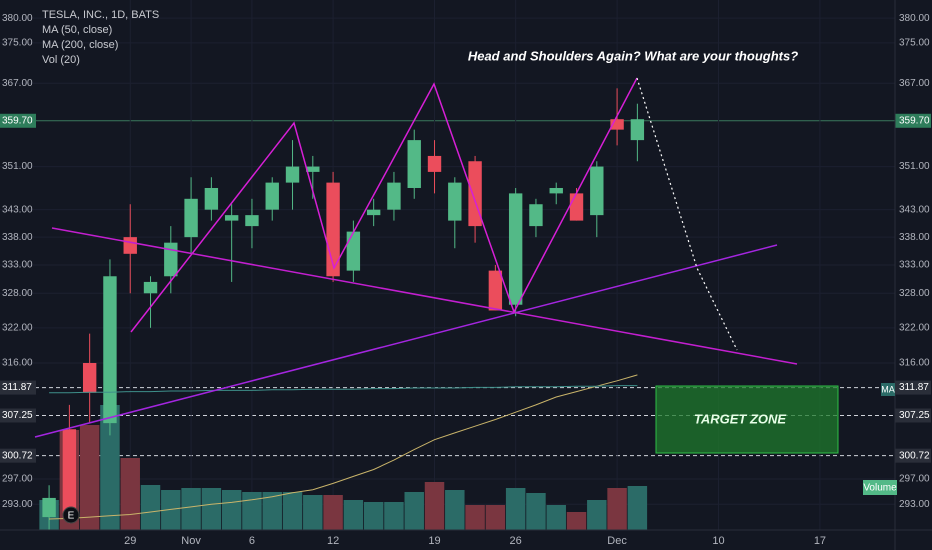  What do you see at coordinates (17, 479) in the screenshot?
I see `y-tick-label: 297.00` at bounding box center [17, 479].